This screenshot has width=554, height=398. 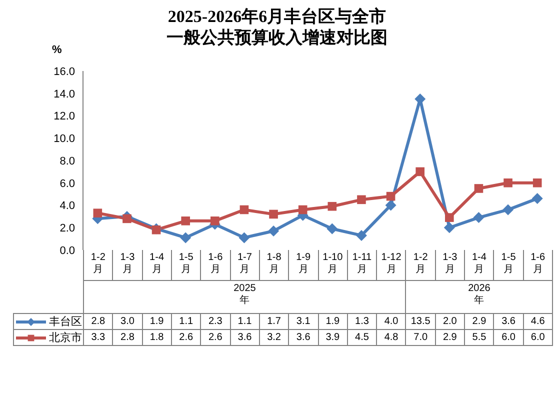 What do you see at coordinates (65, 322) in the screenshot?
I see `legend-label: 丰台区` at bounding box center [65, 322].